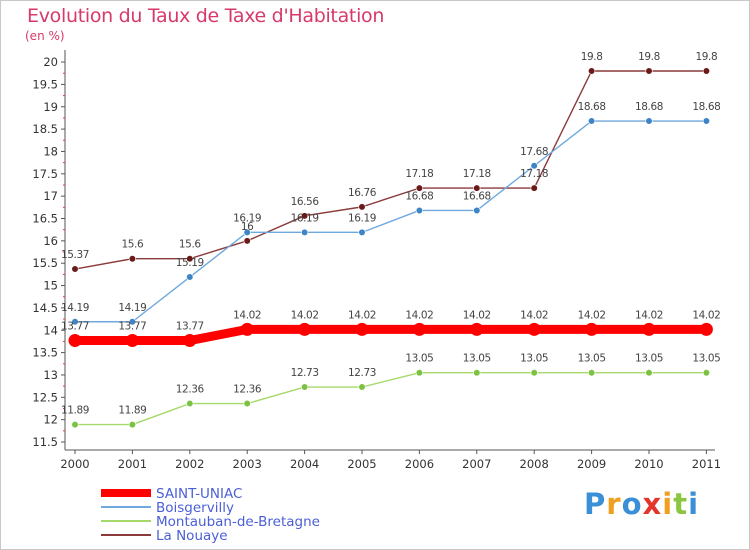 The width and height of the screenshot is (750, 550). Describe the element at coordinates (45, 397) in the screenshot. I see `y-tick-label: 12.5` at that location.